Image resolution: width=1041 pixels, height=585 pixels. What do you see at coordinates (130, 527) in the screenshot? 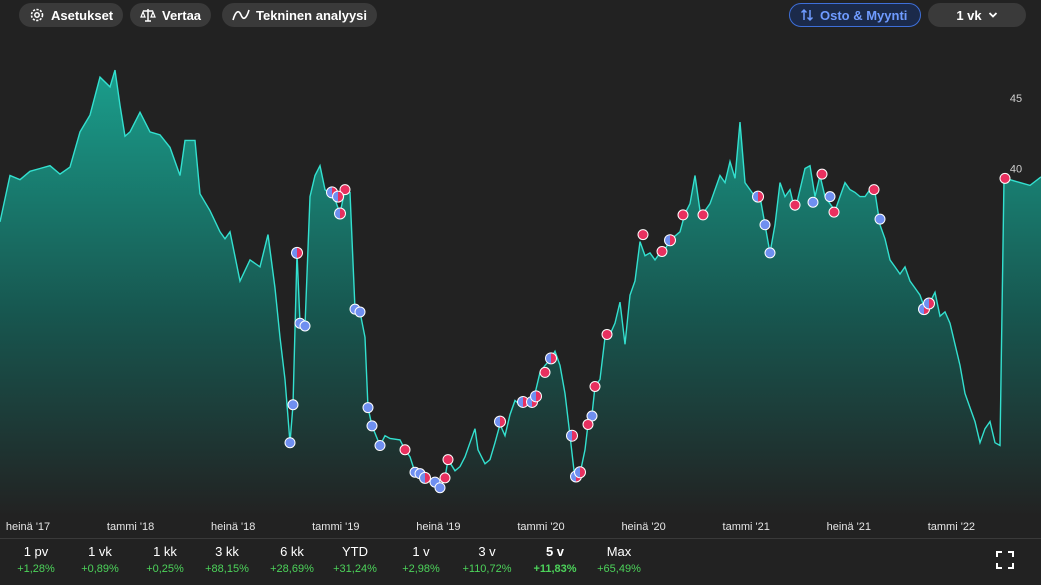
I see `x-tick-label: tammi '18` at bounding box center [130, 527].